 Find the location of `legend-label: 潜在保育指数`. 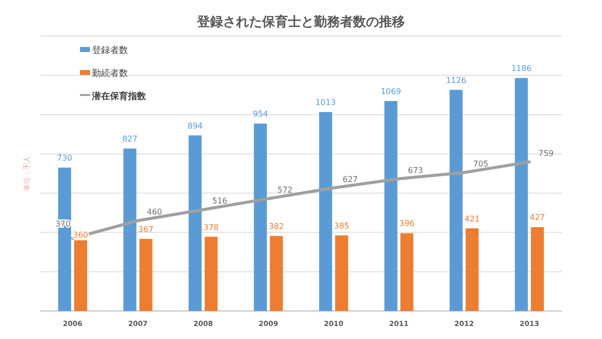

legend-label: 潜在保育指数 is located at coordinates (119, 96).